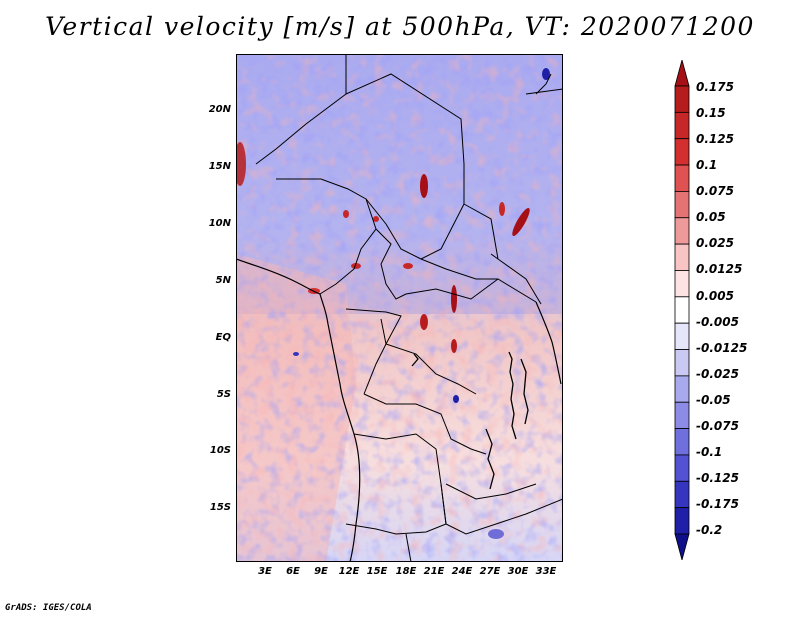 The width and height of the screenshot is (800, 618). Describe the element at coordinates (48, 608) in the screenshot. I see `grads-credit: GrADS: IGES/COLA` at that location.